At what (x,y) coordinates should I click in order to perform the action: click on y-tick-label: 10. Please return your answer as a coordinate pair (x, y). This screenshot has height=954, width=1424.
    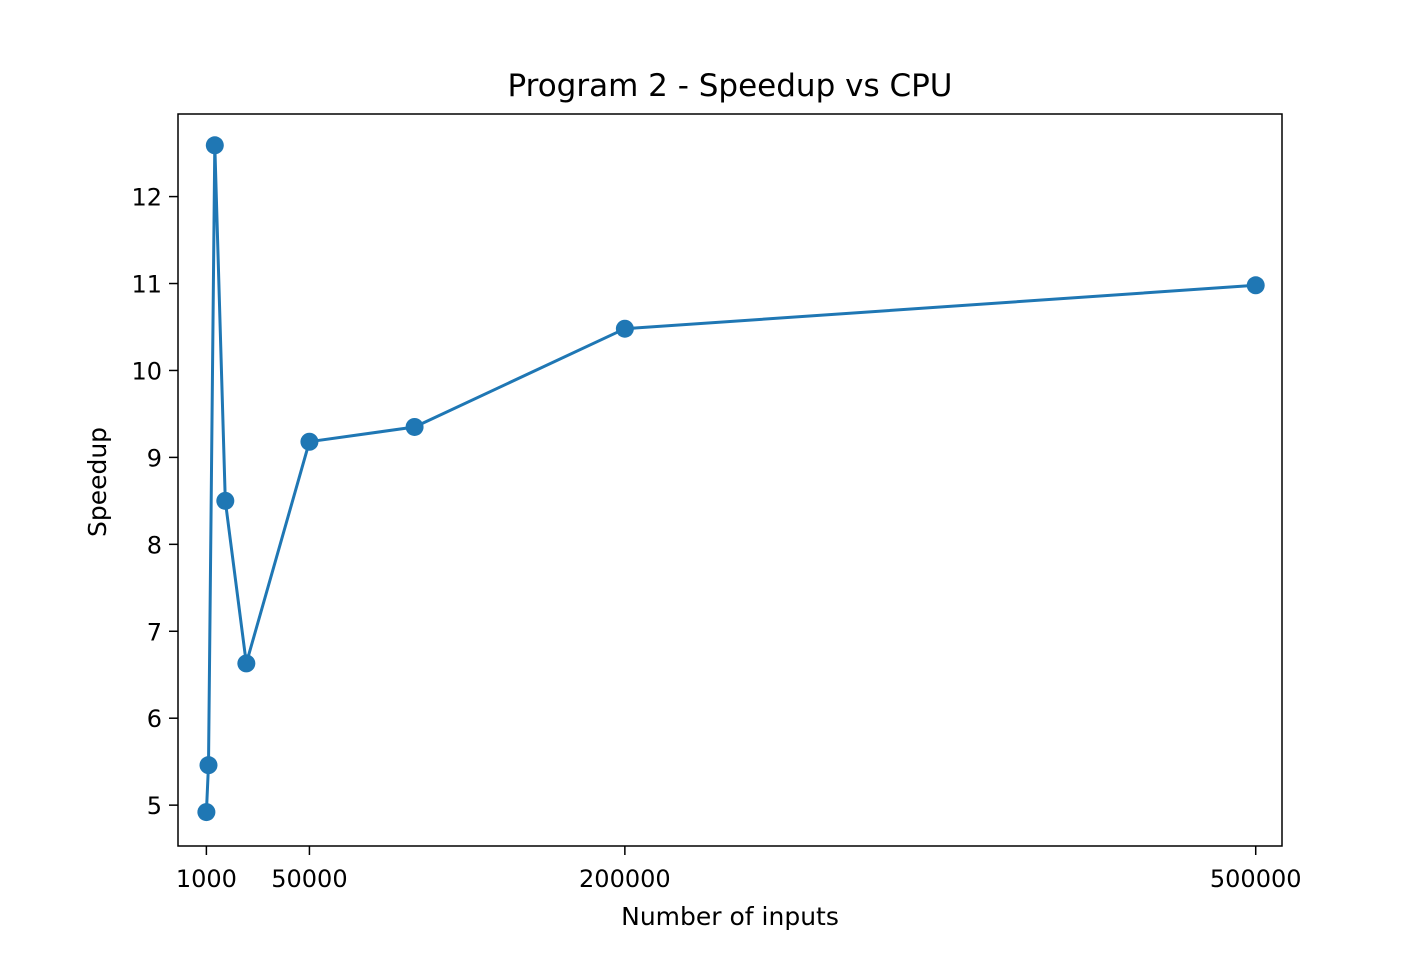
    Looking at the image, I should click on (146, 371).